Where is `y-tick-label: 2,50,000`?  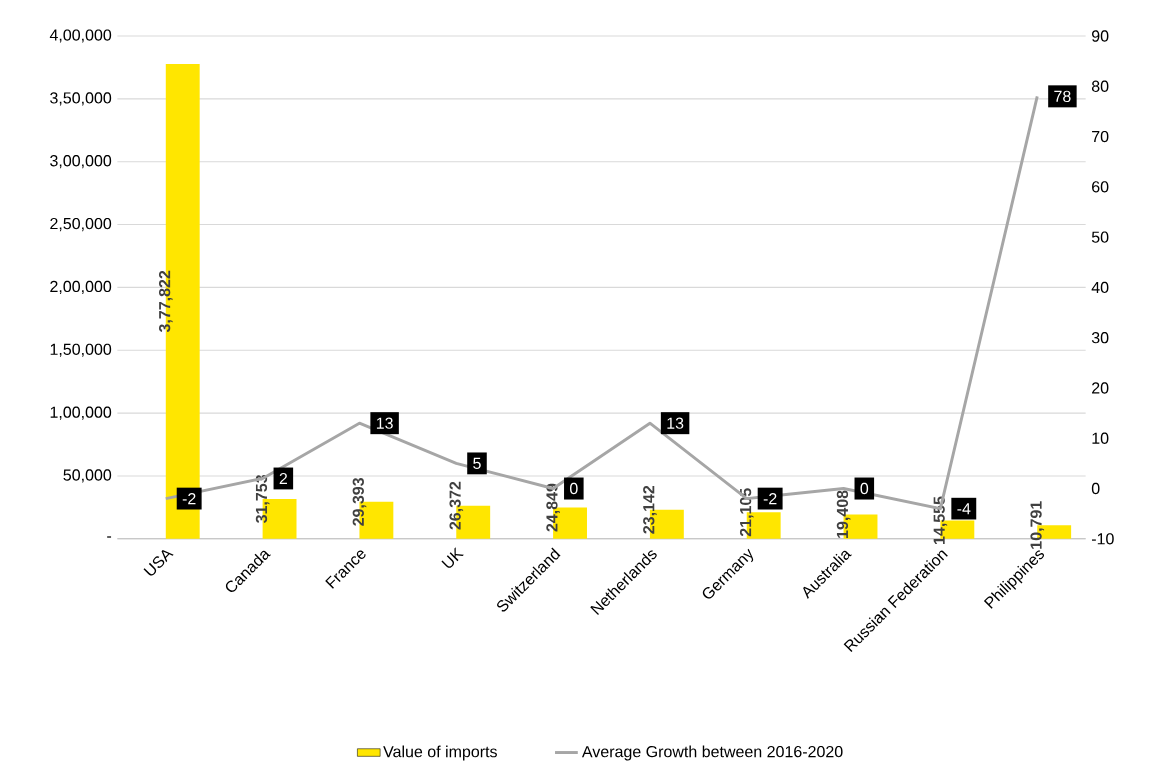 y-tick-label: 2,50,000 is located at coordinates (81, 225).